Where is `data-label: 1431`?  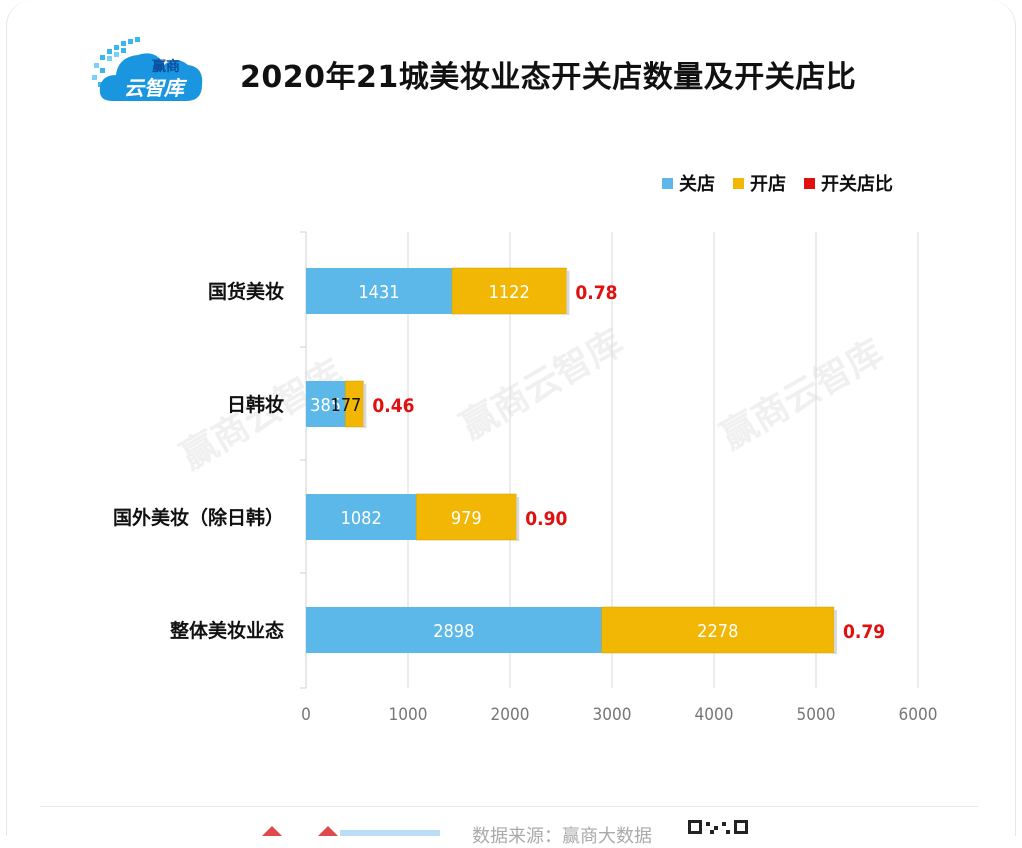
data-label: 1431 is located at coordinates (378, 292).